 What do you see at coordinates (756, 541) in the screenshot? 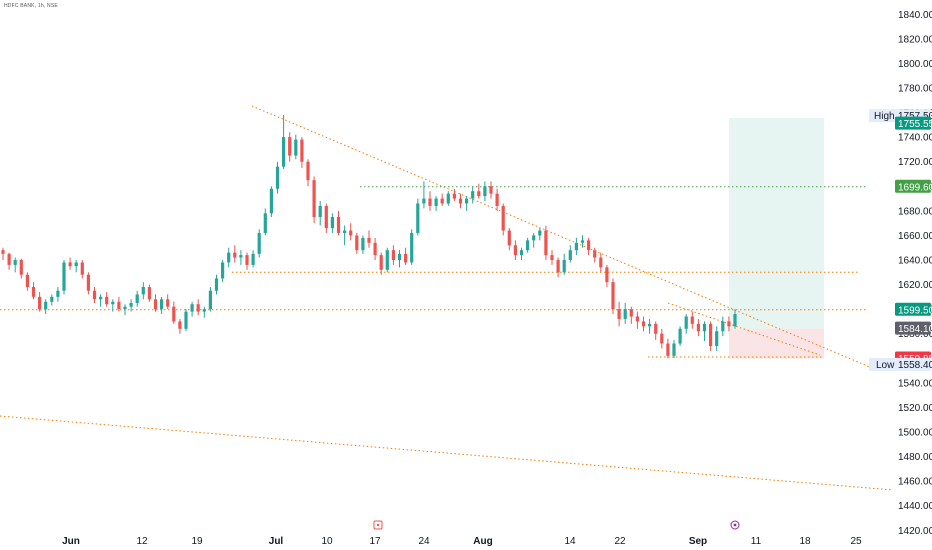
I see `x-tick-label: 11` at bounding box center [756, 541].